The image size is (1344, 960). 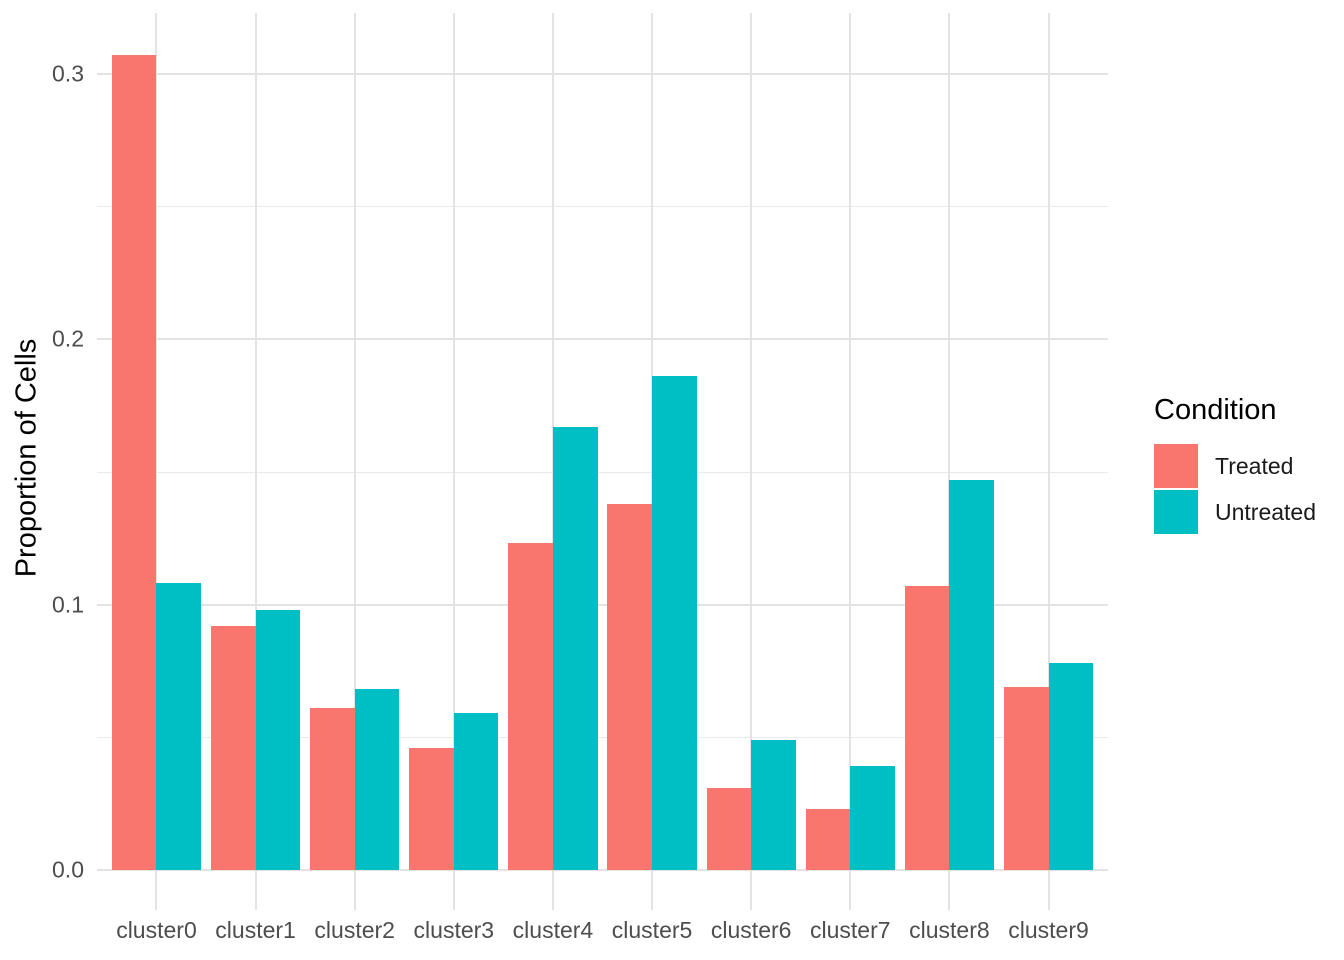 I want to click on gridline-x-cluster7, so click(x=850, y=461).